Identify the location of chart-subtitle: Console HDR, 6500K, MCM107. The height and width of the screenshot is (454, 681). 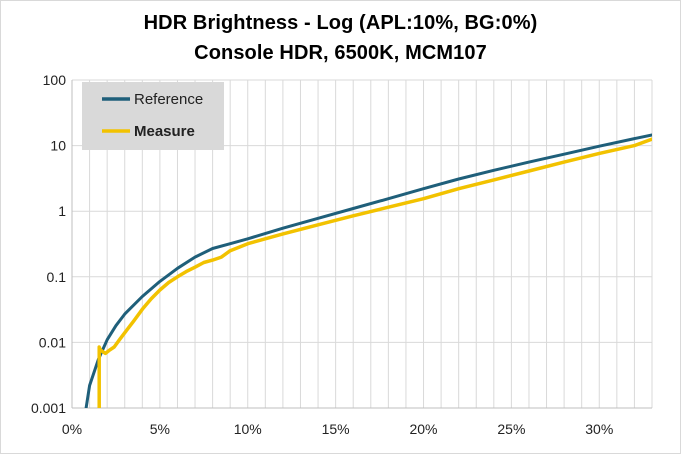
(340, 53).